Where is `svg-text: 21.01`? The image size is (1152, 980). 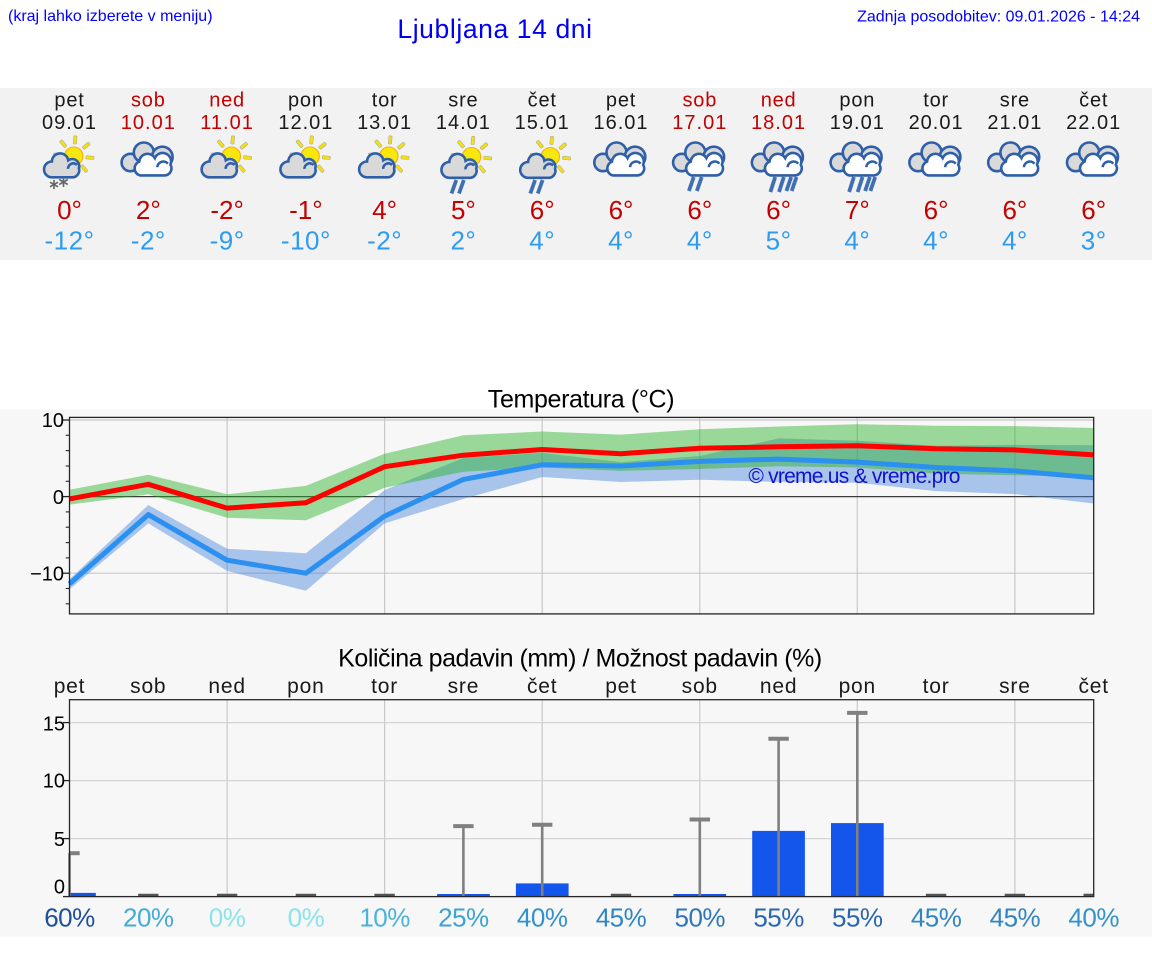 svg-text: 21.01 is located at coordinates (1014, 123).